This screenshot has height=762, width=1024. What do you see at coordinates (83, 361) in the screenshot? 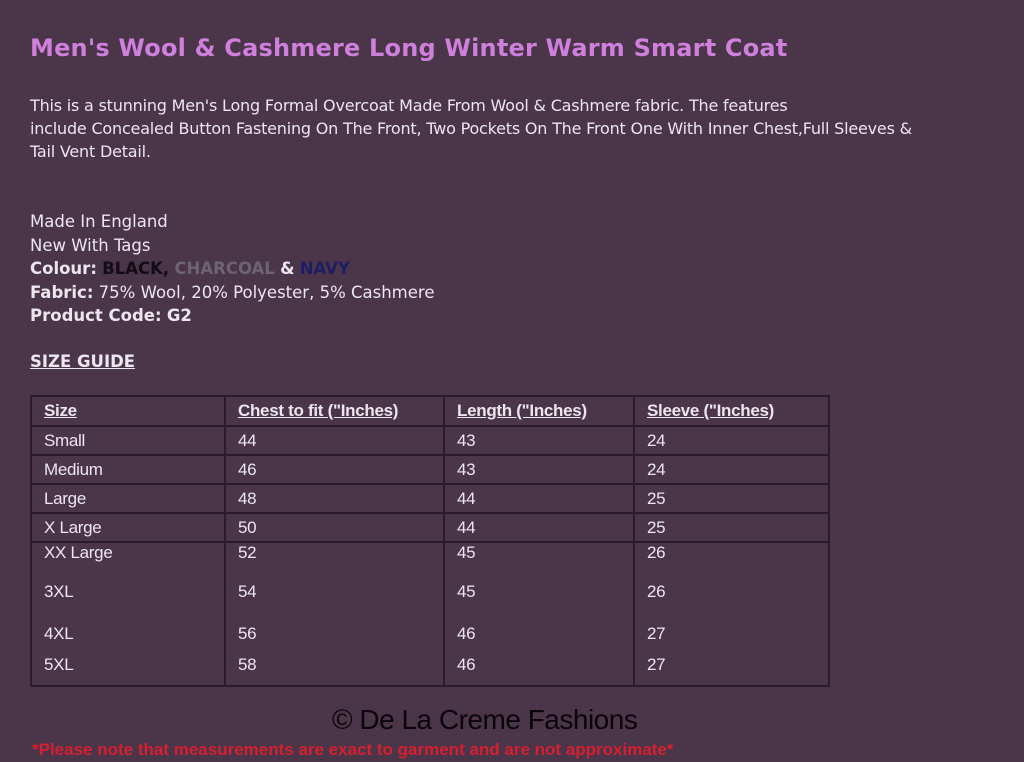
I see `size-guide-heading: SIZE GUIDE` at bounding box center [83, 361].